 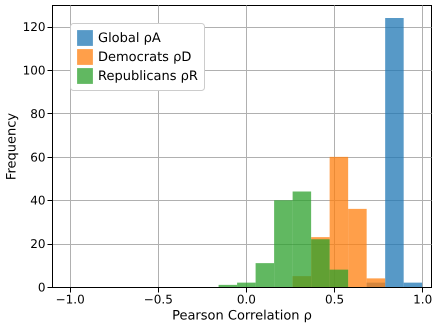 What do you see at coordinates (34, 71) in the screenshot?
I see `y-tick-label: 100` at bounding box center [34, 71].